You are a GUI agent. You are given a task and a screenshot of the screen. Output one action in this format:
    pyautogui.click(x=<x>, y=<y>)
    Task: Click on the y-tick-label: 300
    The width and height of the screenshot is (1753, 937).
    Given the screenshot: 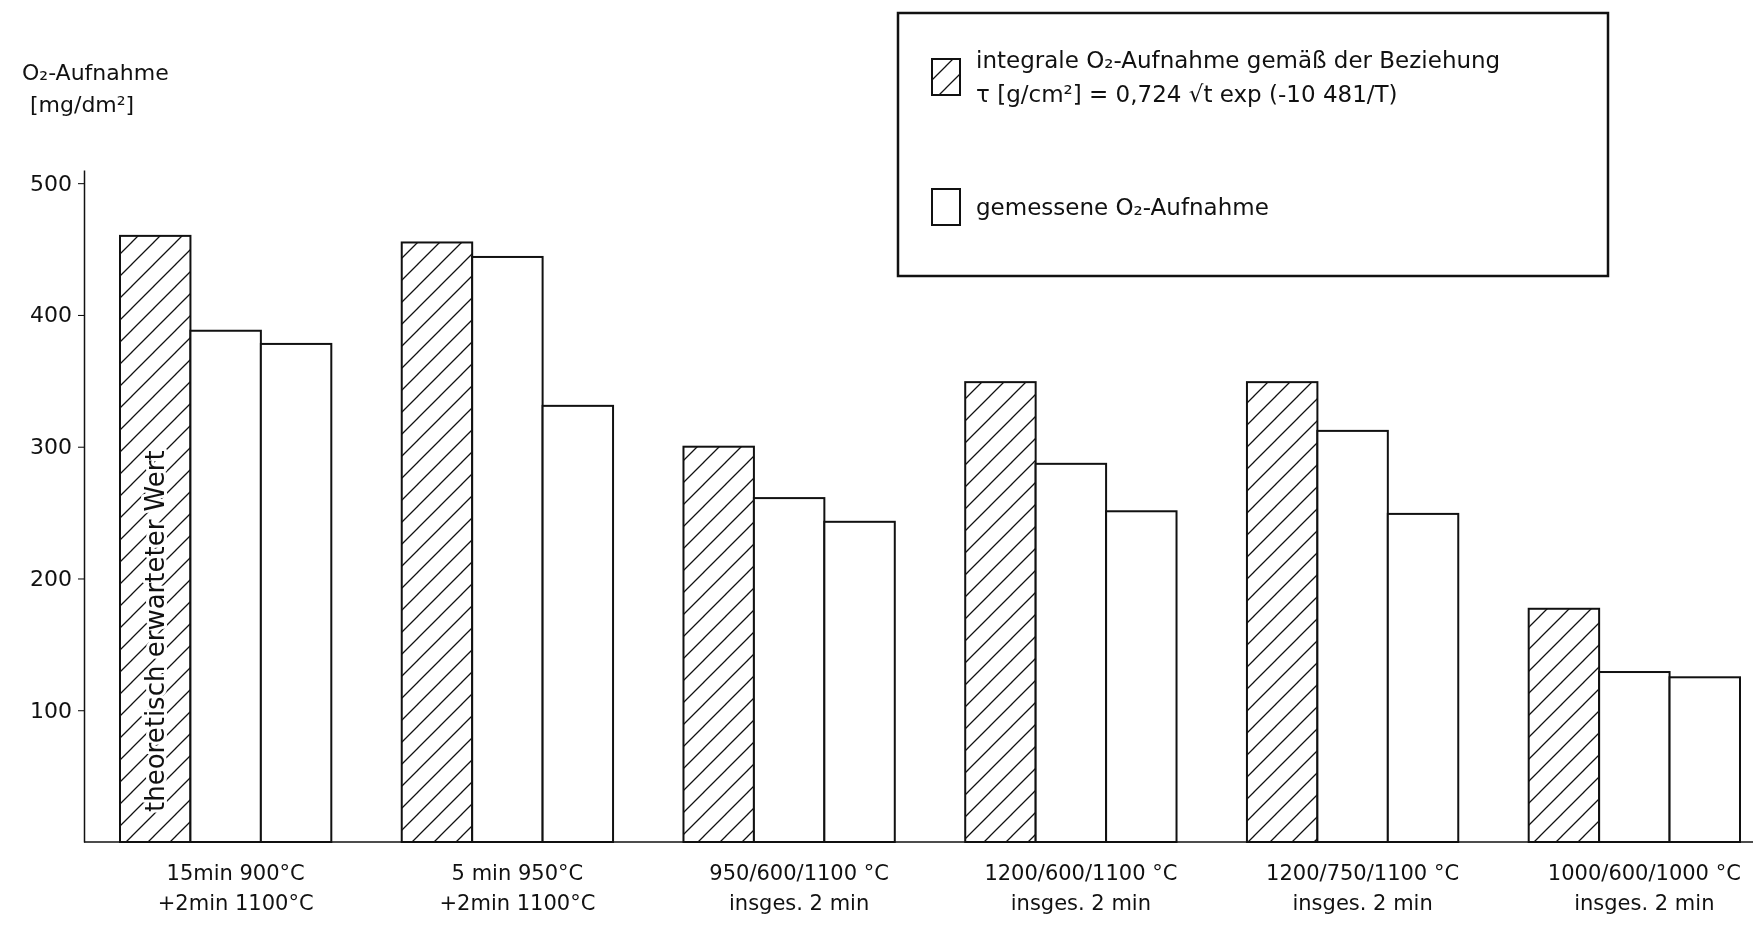 What is the action you would take?
    pyautogui.click(x=51, y=447)
    